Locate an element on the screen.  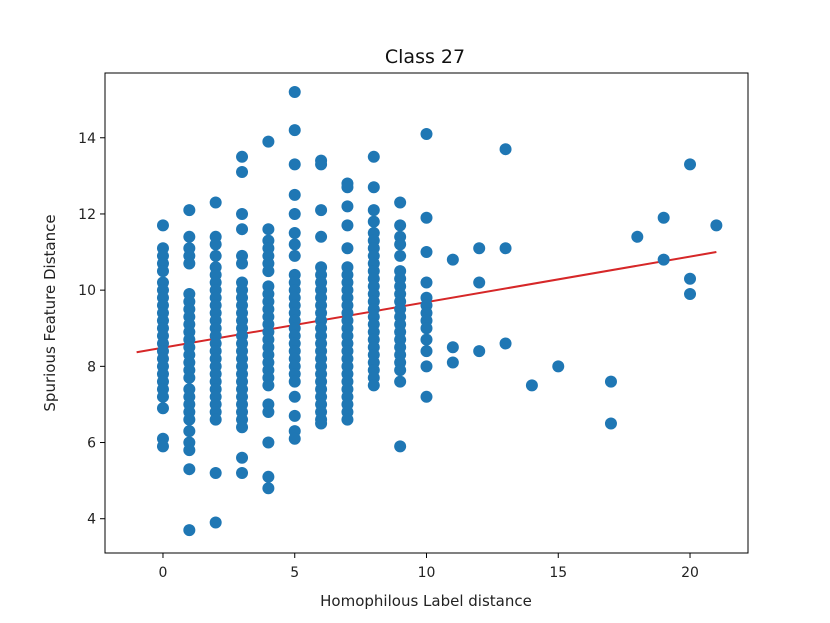
x-axis: 0 5 10 15 20 is located at coordinates (429, 567).